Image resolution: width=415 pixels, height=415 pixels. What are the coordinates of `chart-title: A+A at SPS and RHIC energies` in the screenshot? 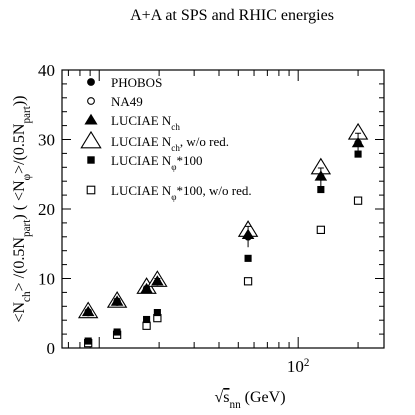 It's located at (232, 15).